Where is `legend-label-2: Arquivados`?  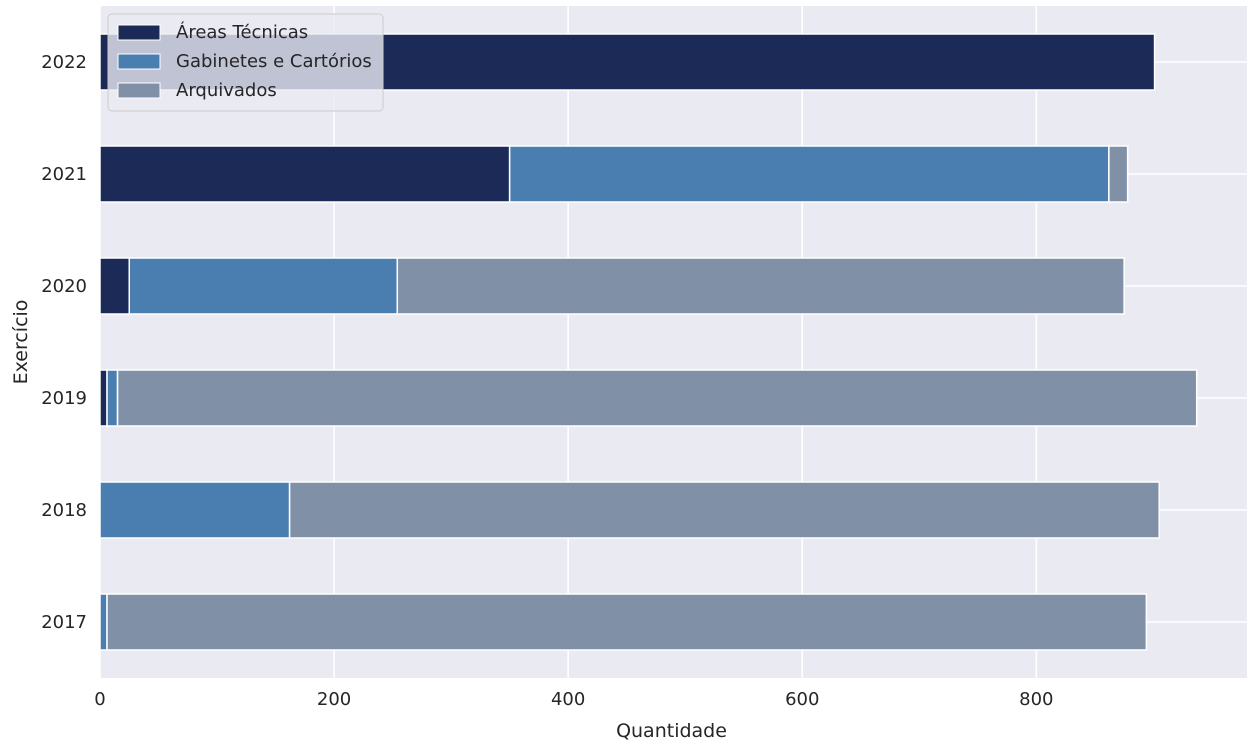
legend-label-2: Arquivados is located at coordinates (226, 90).